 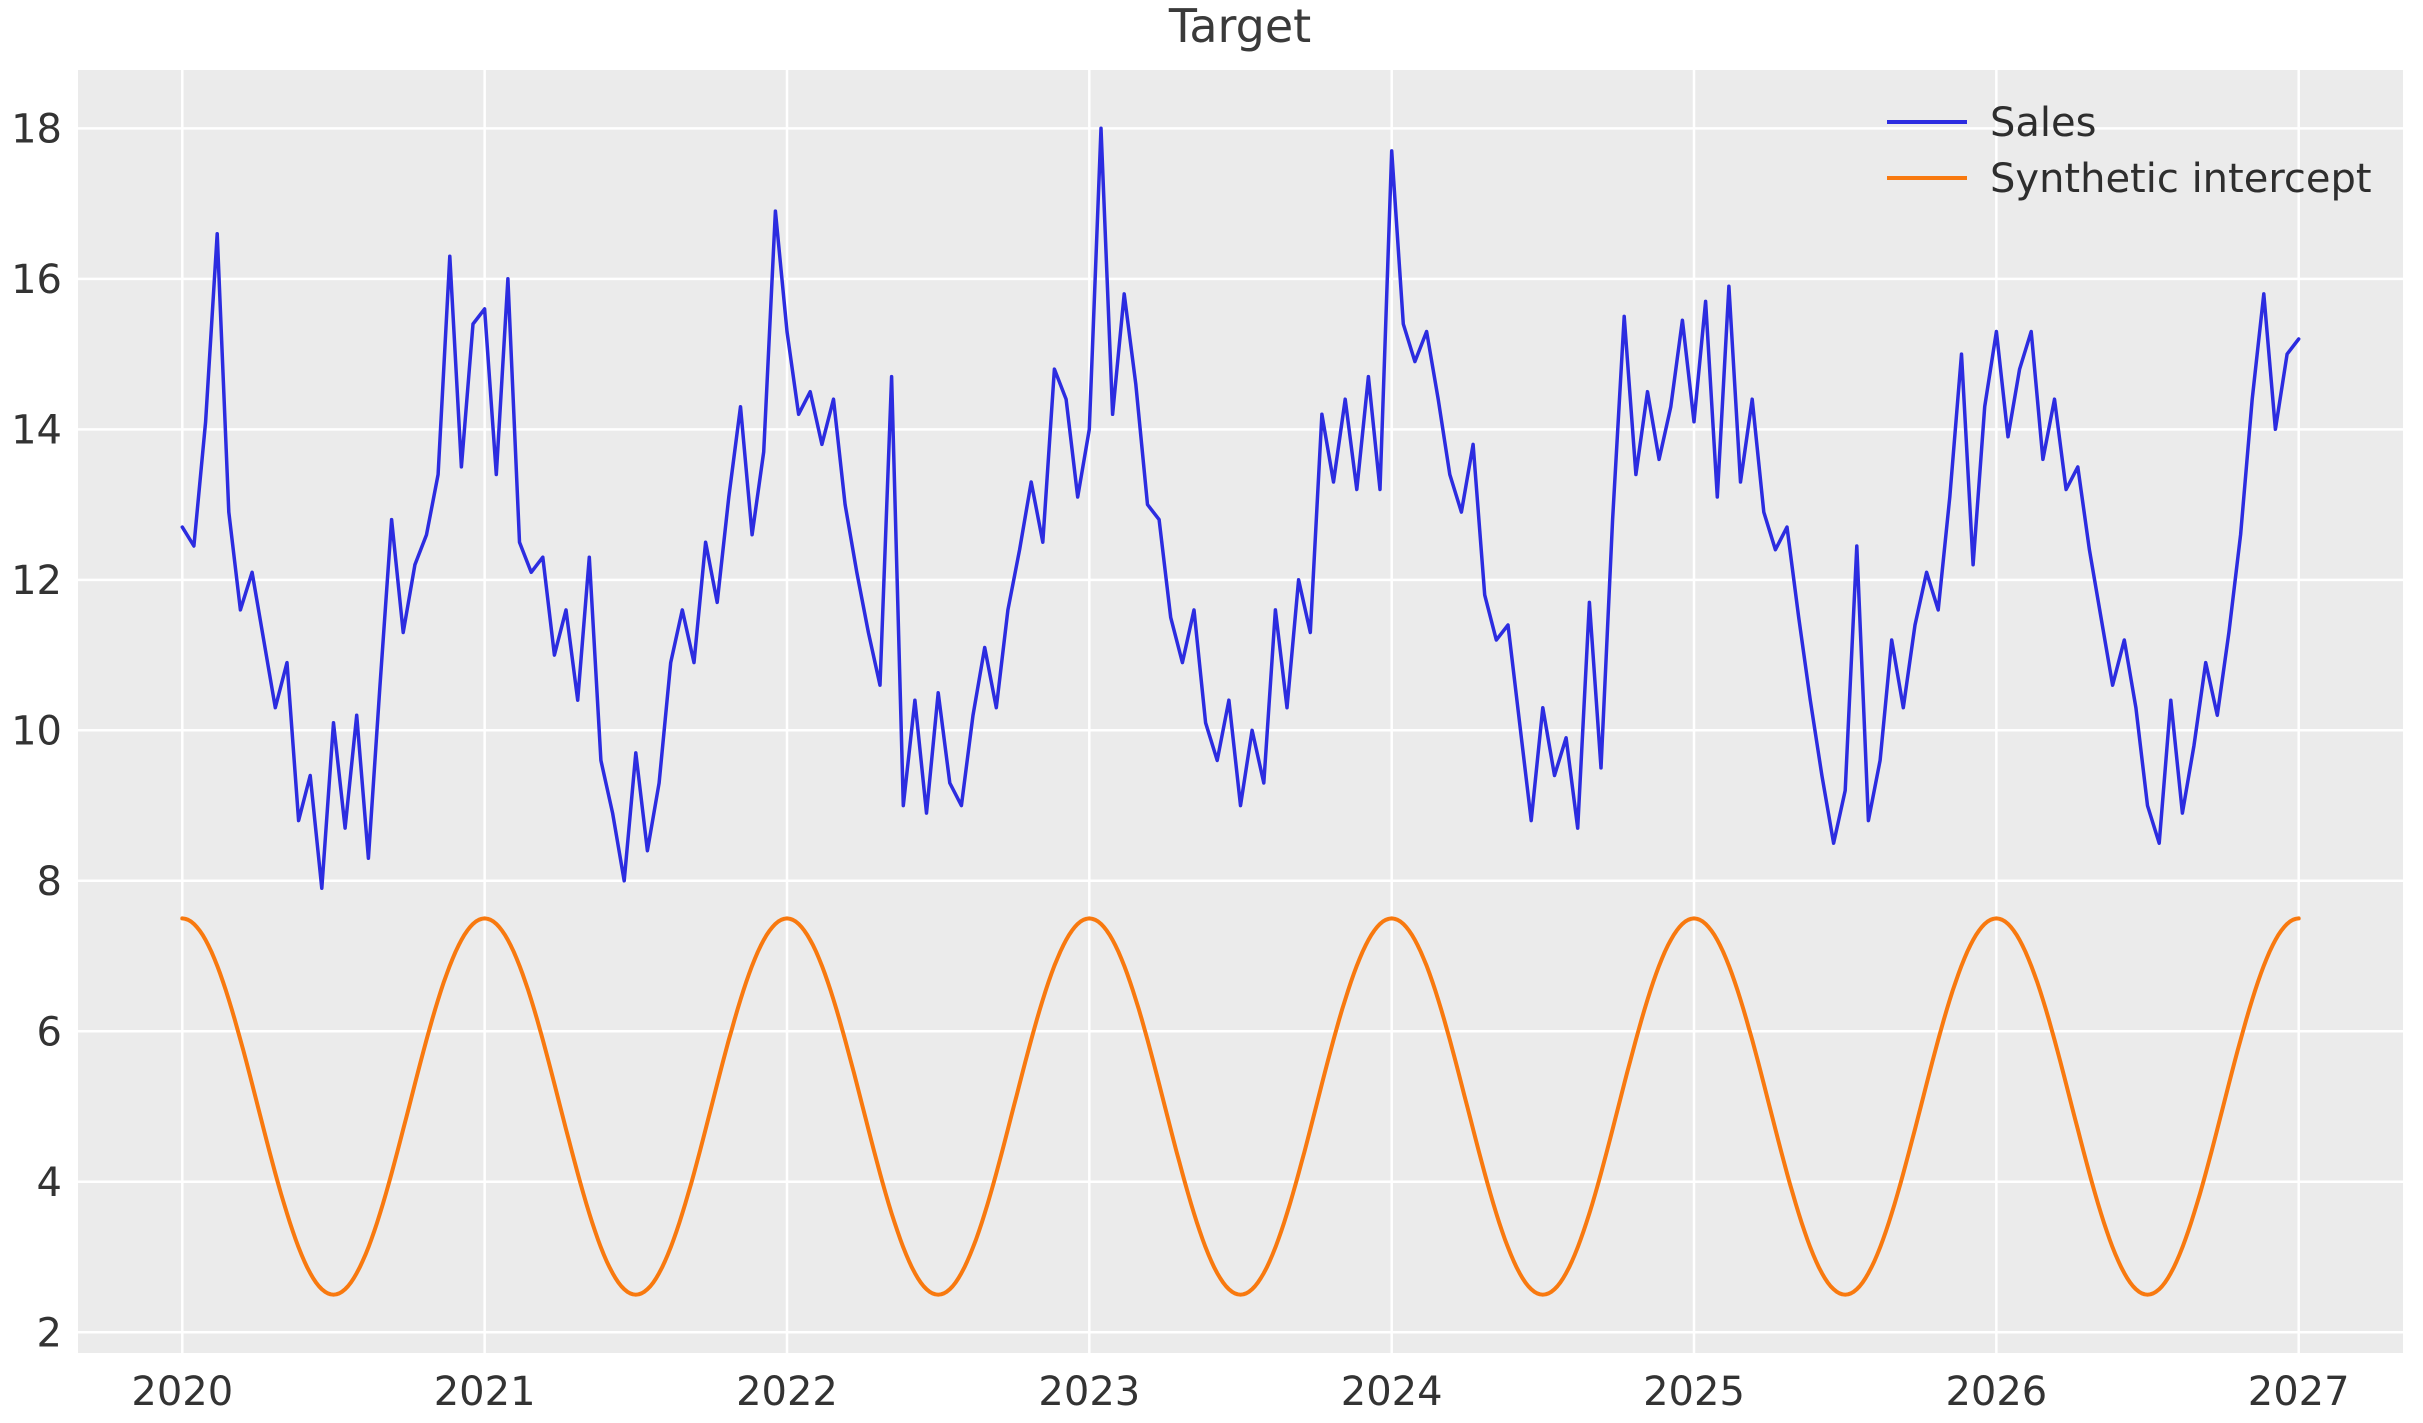 I want to click on legend: Sales Synthetic intercept, so click(x=2129, y=151).